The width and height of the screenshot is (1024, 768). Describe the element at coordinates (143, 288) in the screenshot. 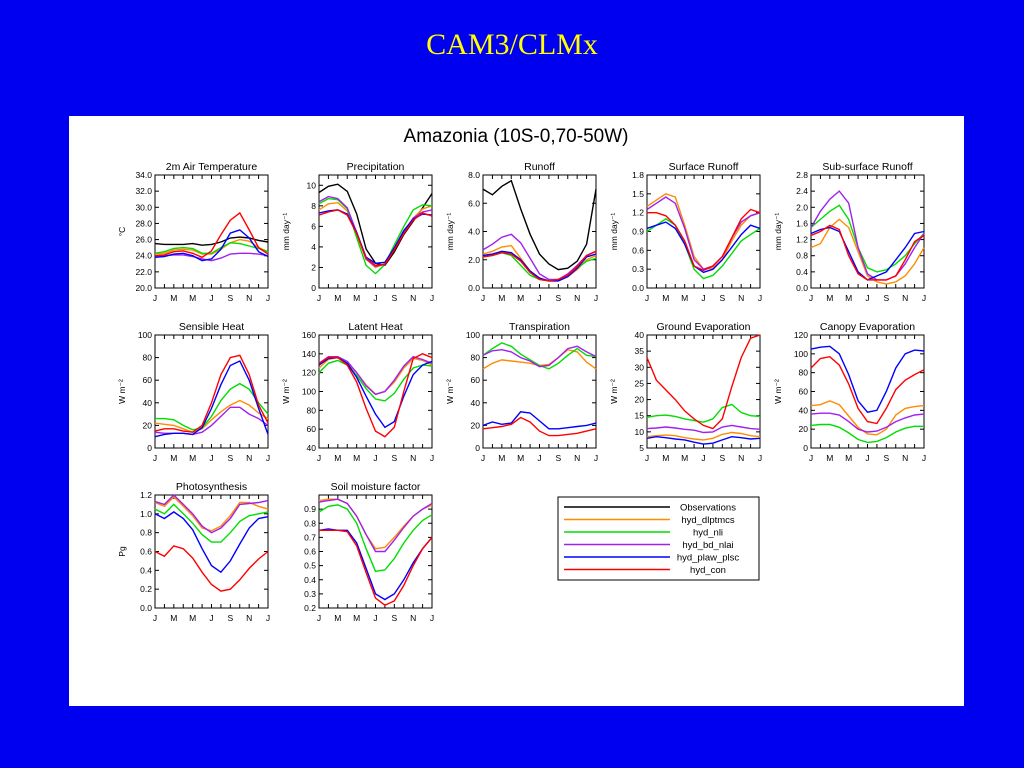

I see `y-tick-label: 20.0` at that location.